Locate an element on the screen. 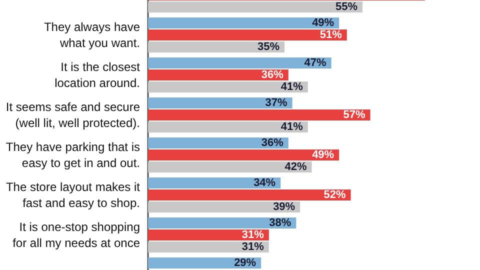  data-label: 39% is located at coordinates (284, 206).